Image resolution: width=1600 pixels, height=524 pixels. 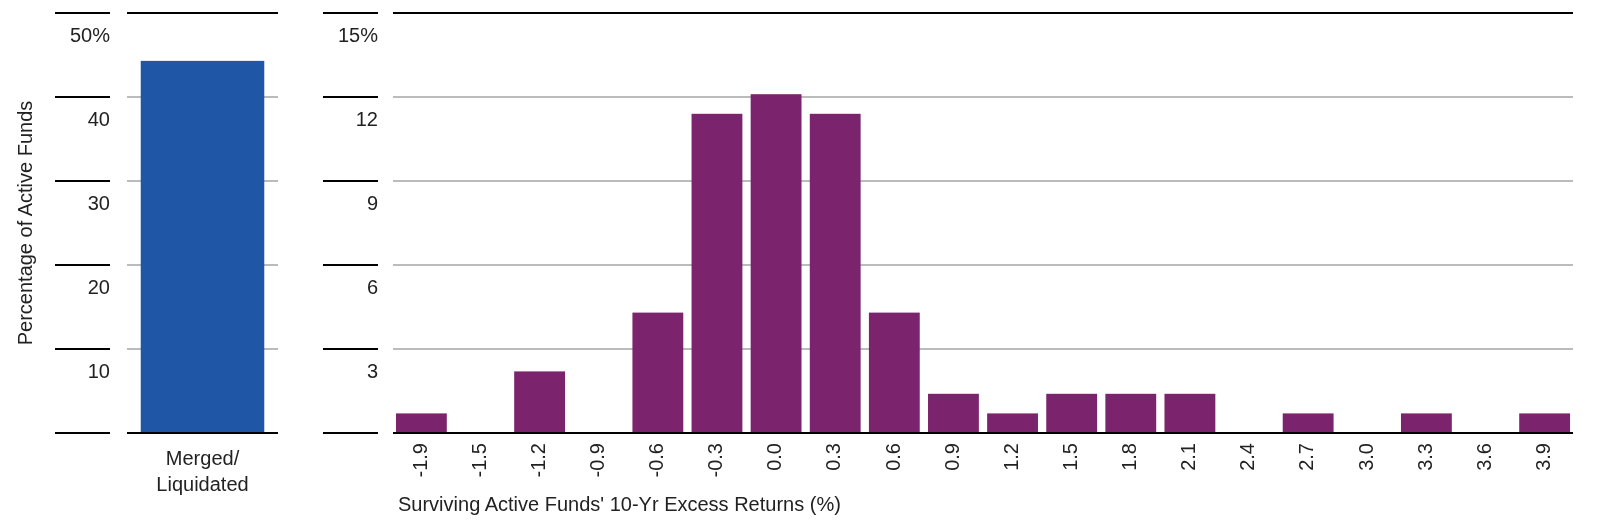 I want to click on x-tick-label: Merged/ Liquidated, so click(x=202, y=471).